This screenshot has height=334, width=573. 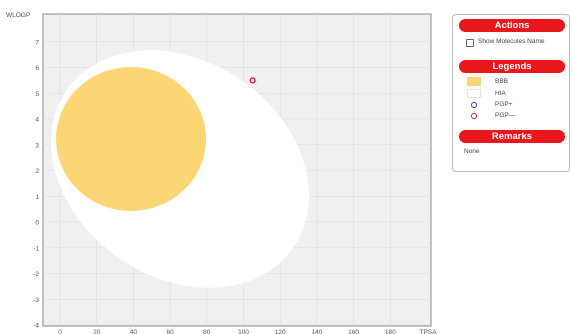 I want to click on y-tick-label: -4, so click(x=36, y=326).